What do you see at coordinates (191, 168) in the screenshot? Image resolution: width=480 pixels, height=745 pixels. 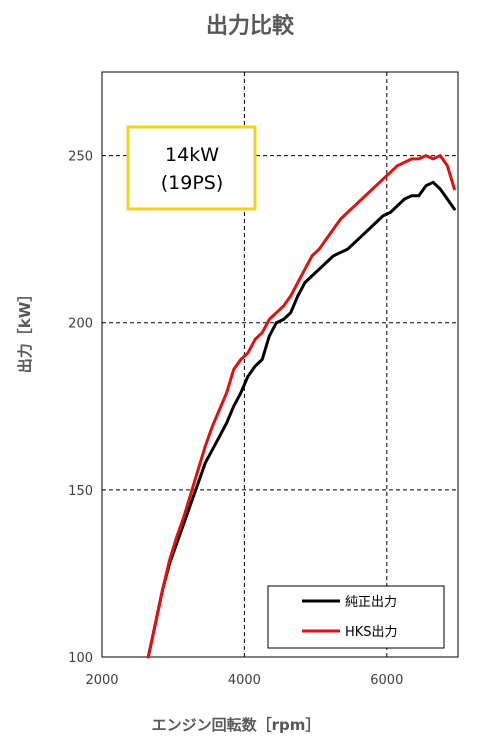 I see `annotation-box: 14kW (19PS)` at bounding box center [191, 168].